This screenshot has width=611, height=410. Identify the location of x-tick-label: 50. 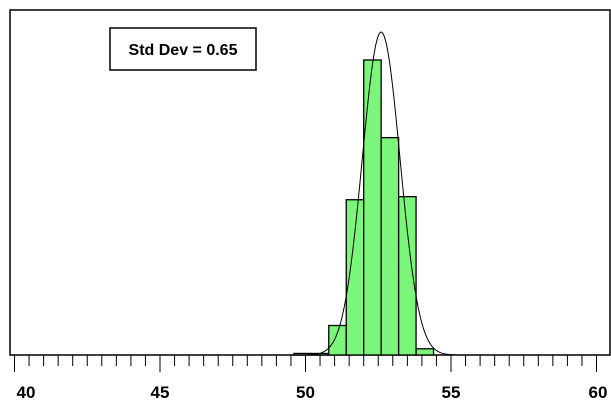
(305, 392).